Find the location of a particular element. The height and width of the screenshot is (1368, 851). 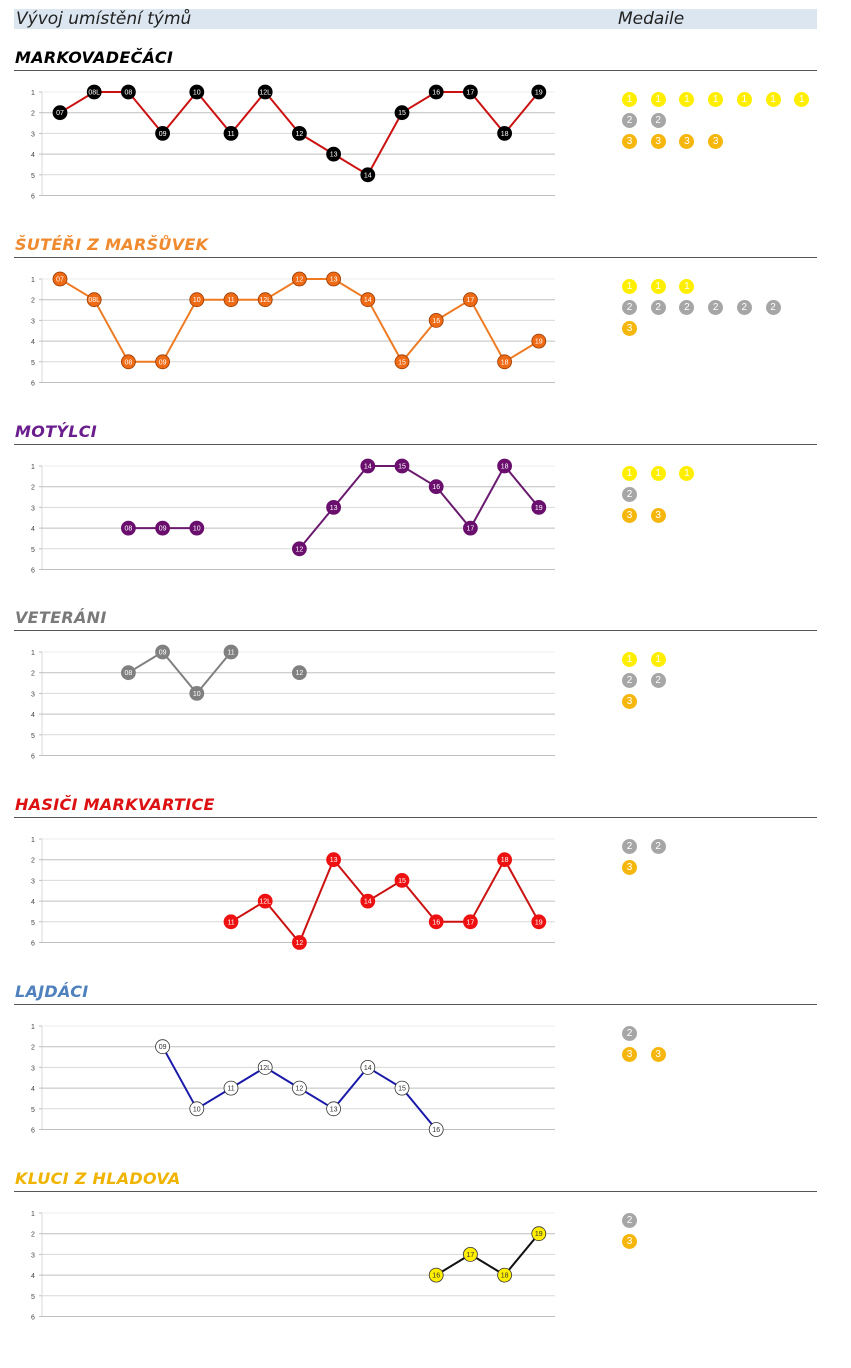

data-point: 19 is located at coordinates (539, 92).